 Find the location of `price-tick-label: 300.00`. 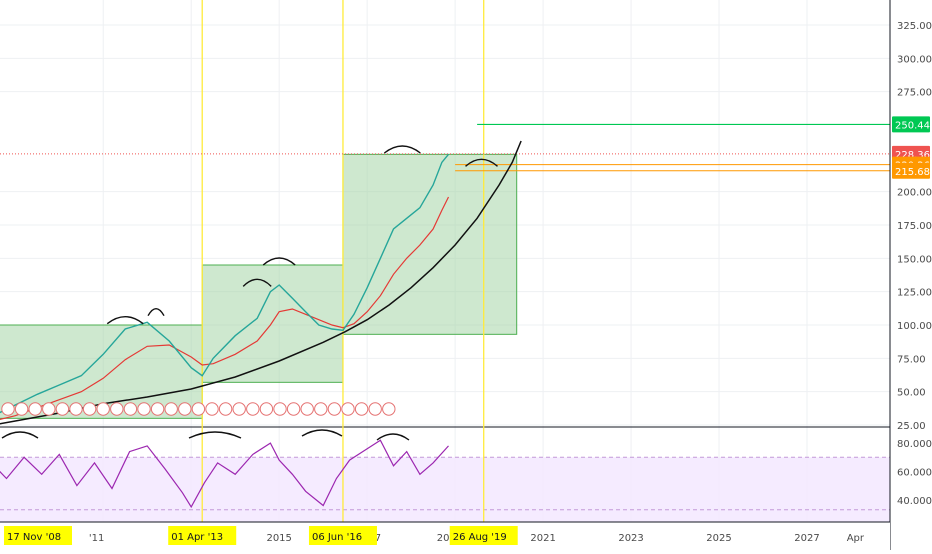

price-tick-label: 300.00 is located at coordinates (914, 59).